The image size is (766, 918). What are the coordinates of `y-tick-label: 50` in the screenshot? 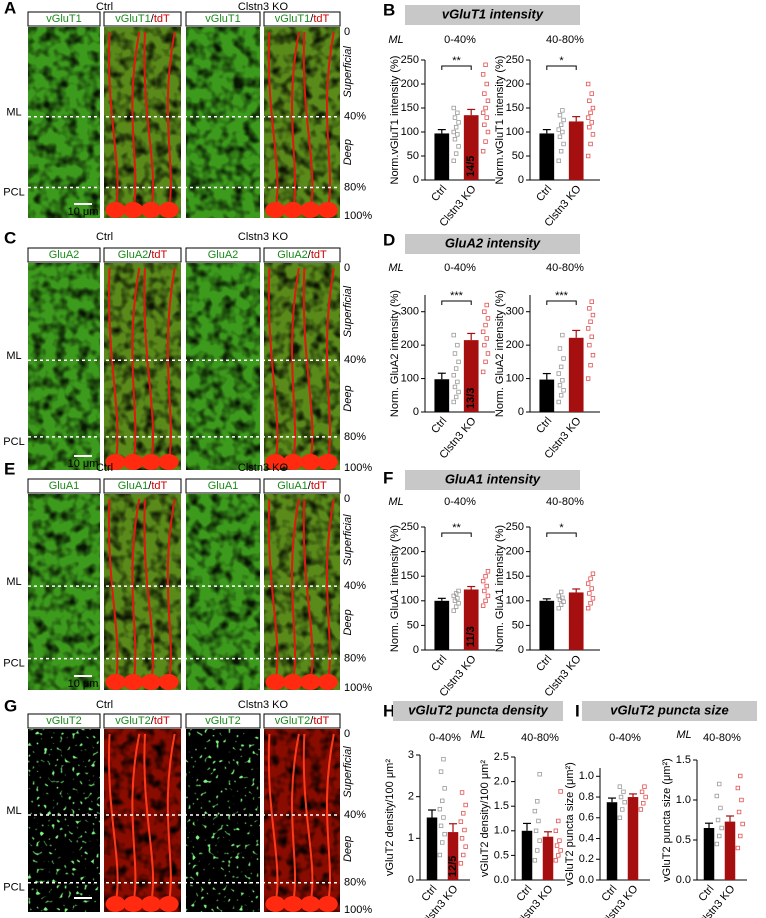 It's located at (518, 625).